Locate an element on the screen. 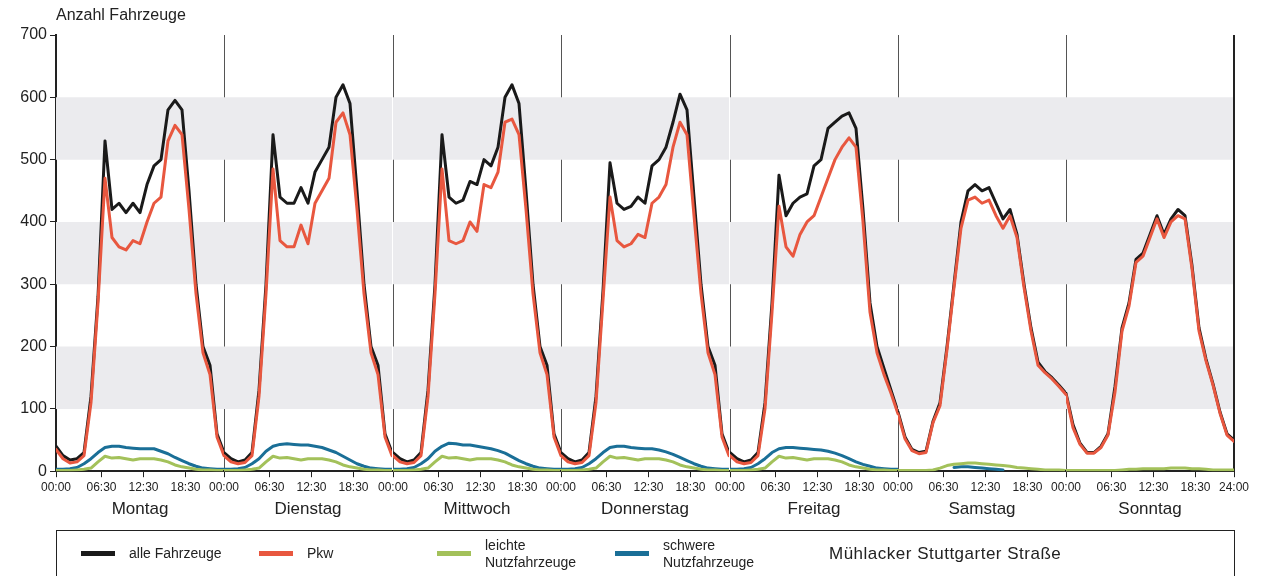  x-axis-title: Mittwoch is located at coordinates (477, 509).